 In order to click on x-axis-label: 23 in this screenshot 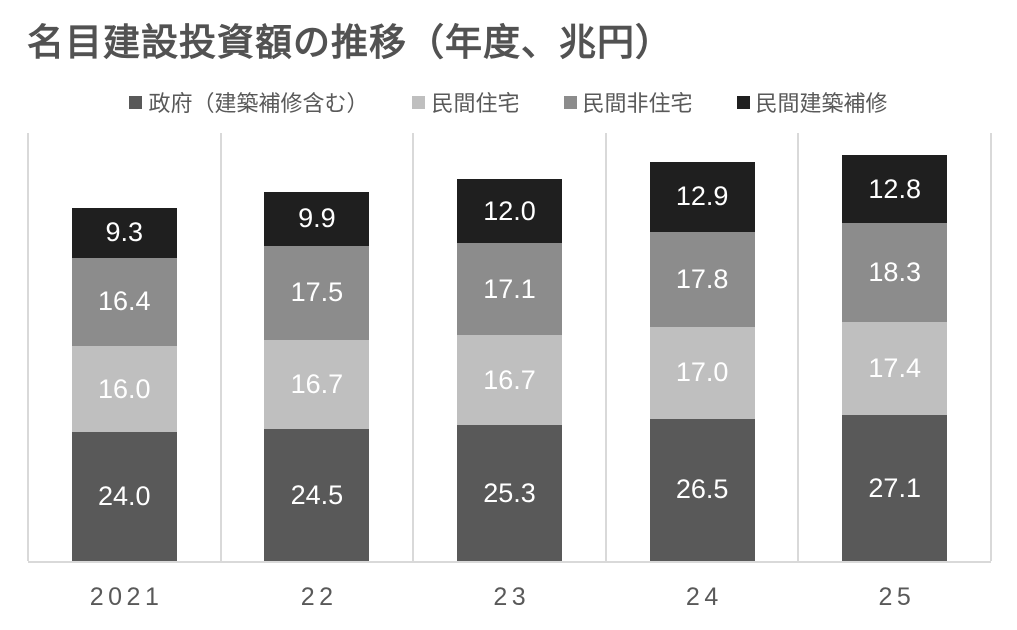, I will do `click(512, 597)`.